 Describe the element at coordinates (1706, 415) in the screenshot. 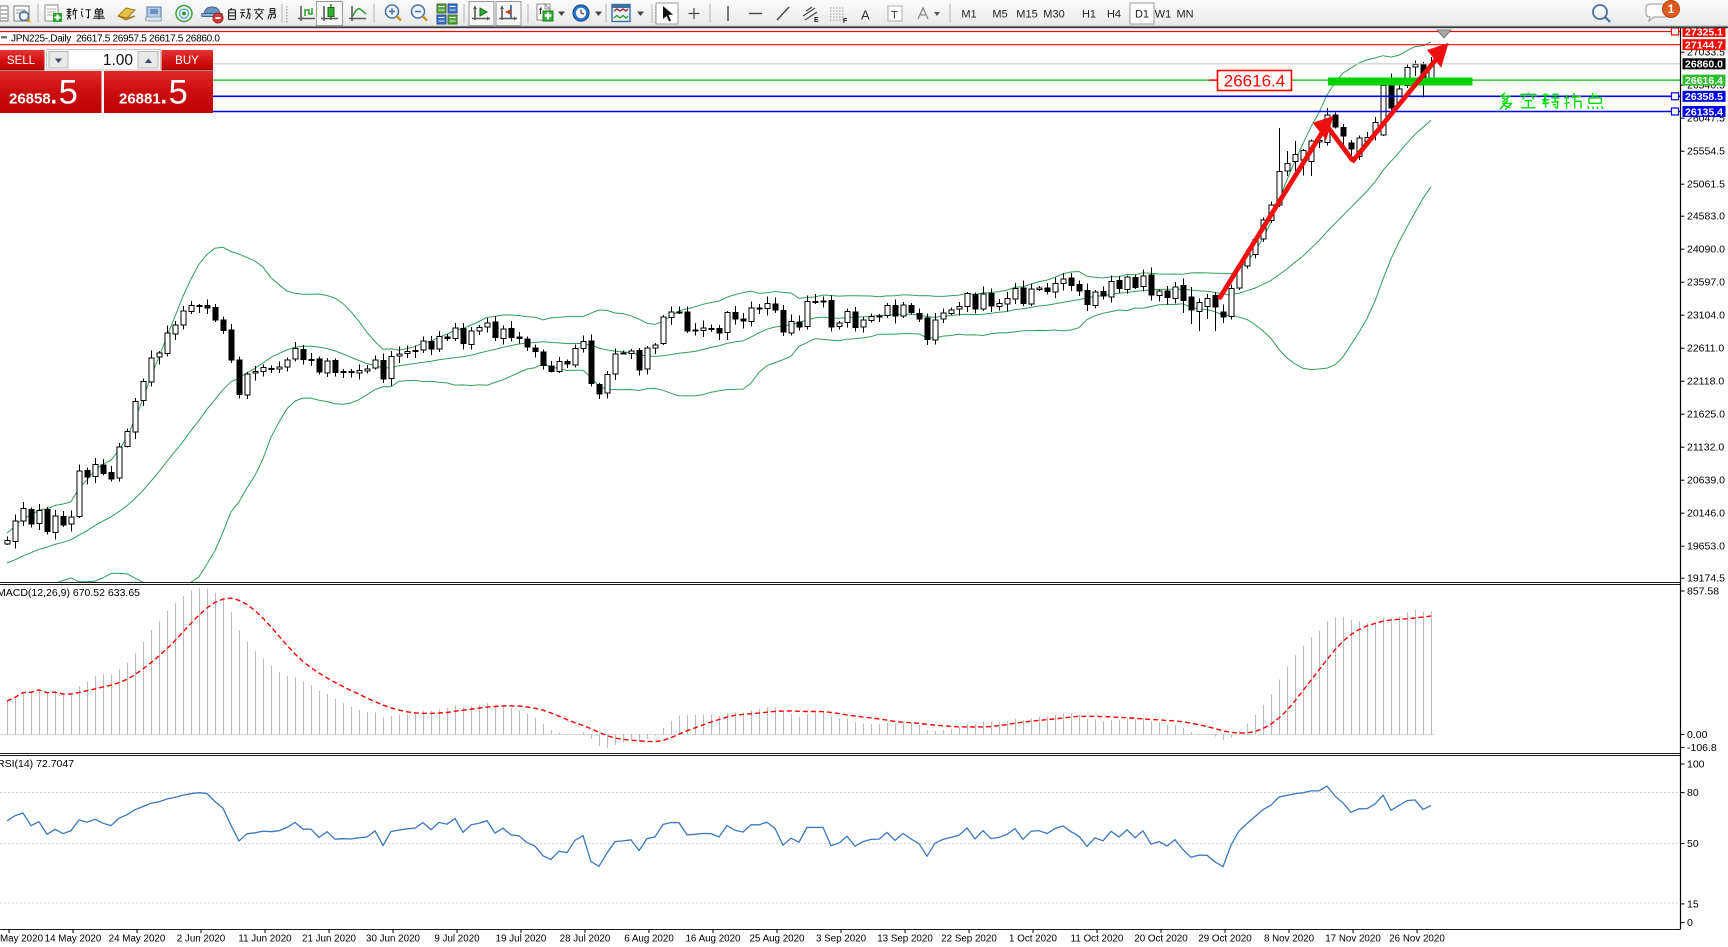

I see `svg-text: 21625.0` at that location.